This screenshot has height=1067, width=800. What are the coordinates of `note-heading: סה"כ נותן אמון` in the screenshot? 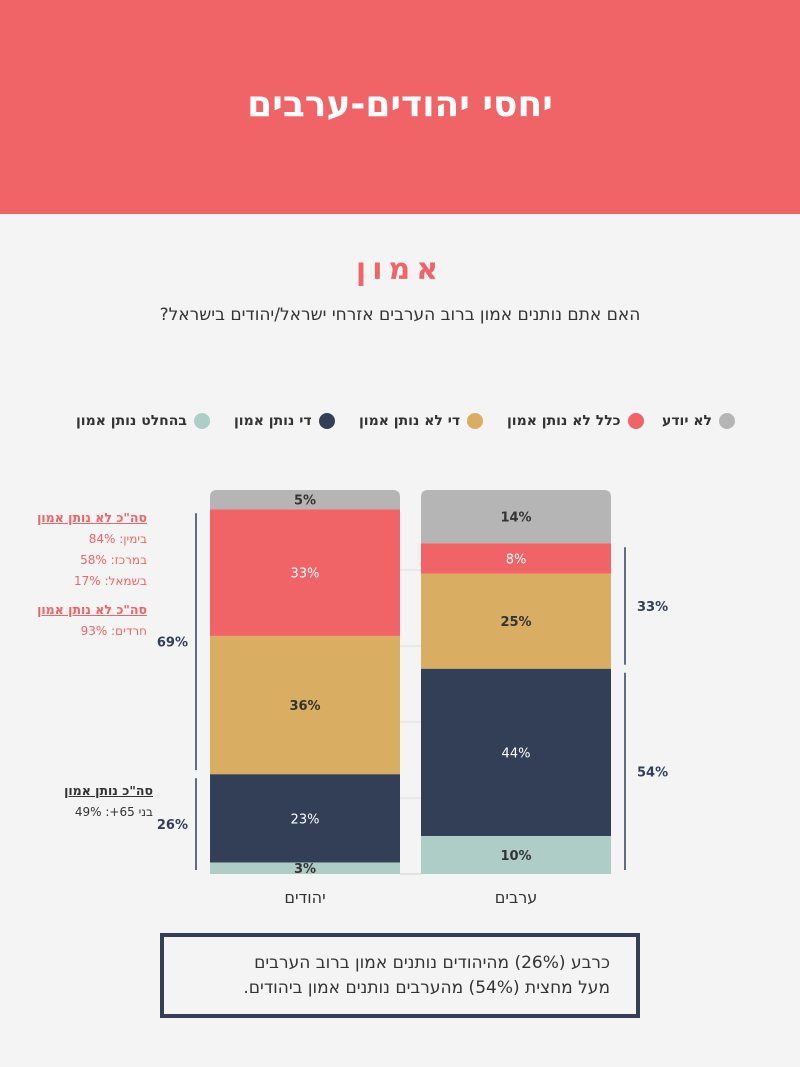 It's located at (108, 790).